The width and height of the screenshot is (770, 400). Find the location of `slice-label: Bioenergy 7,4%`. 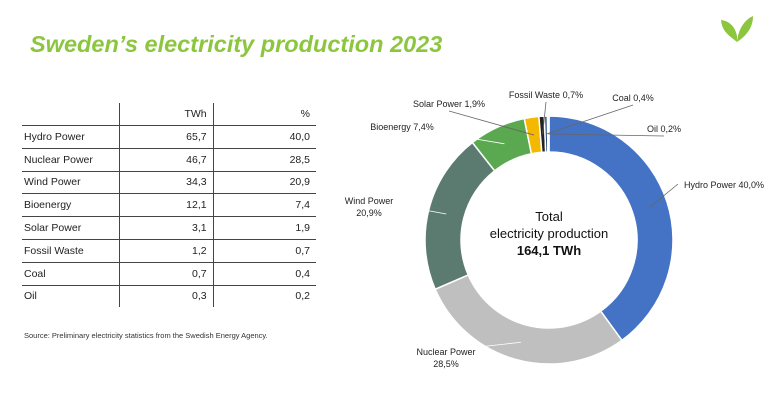

slice-label: Bioenergy 7,4% is located at coordinates (402, 127).